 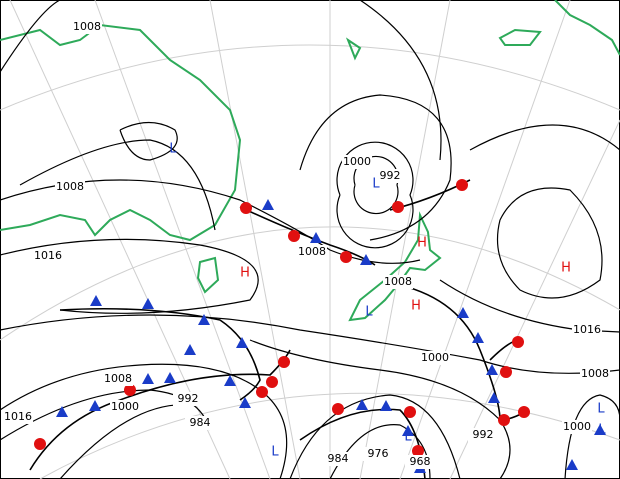 I want to click on isobar-label: 976, so click(x=378, y=453).